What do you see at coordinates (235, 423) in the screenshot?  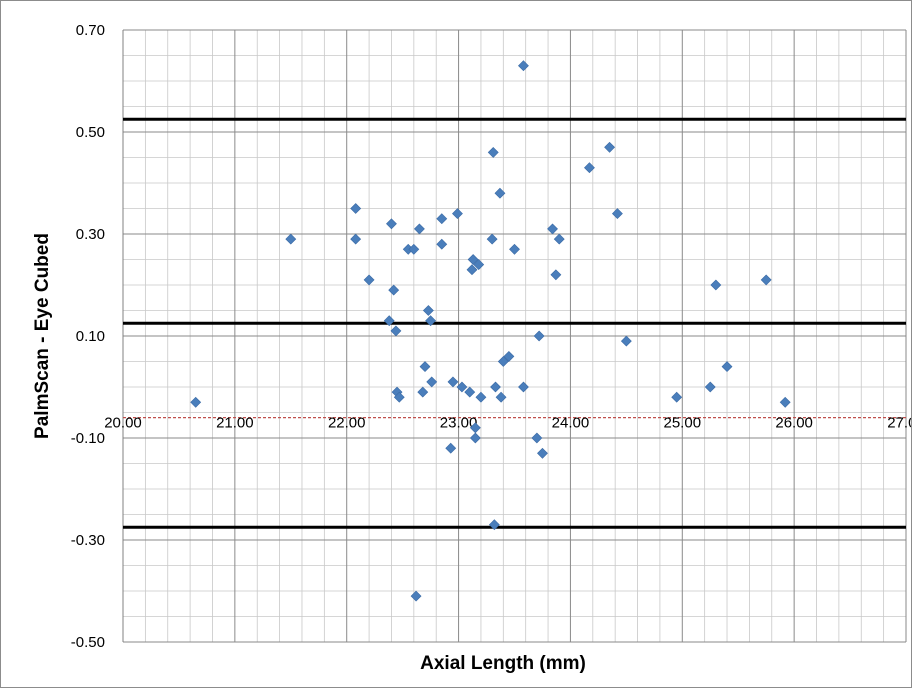 I see `x-tick-label: 21.00` at bounding box center [235, 423].